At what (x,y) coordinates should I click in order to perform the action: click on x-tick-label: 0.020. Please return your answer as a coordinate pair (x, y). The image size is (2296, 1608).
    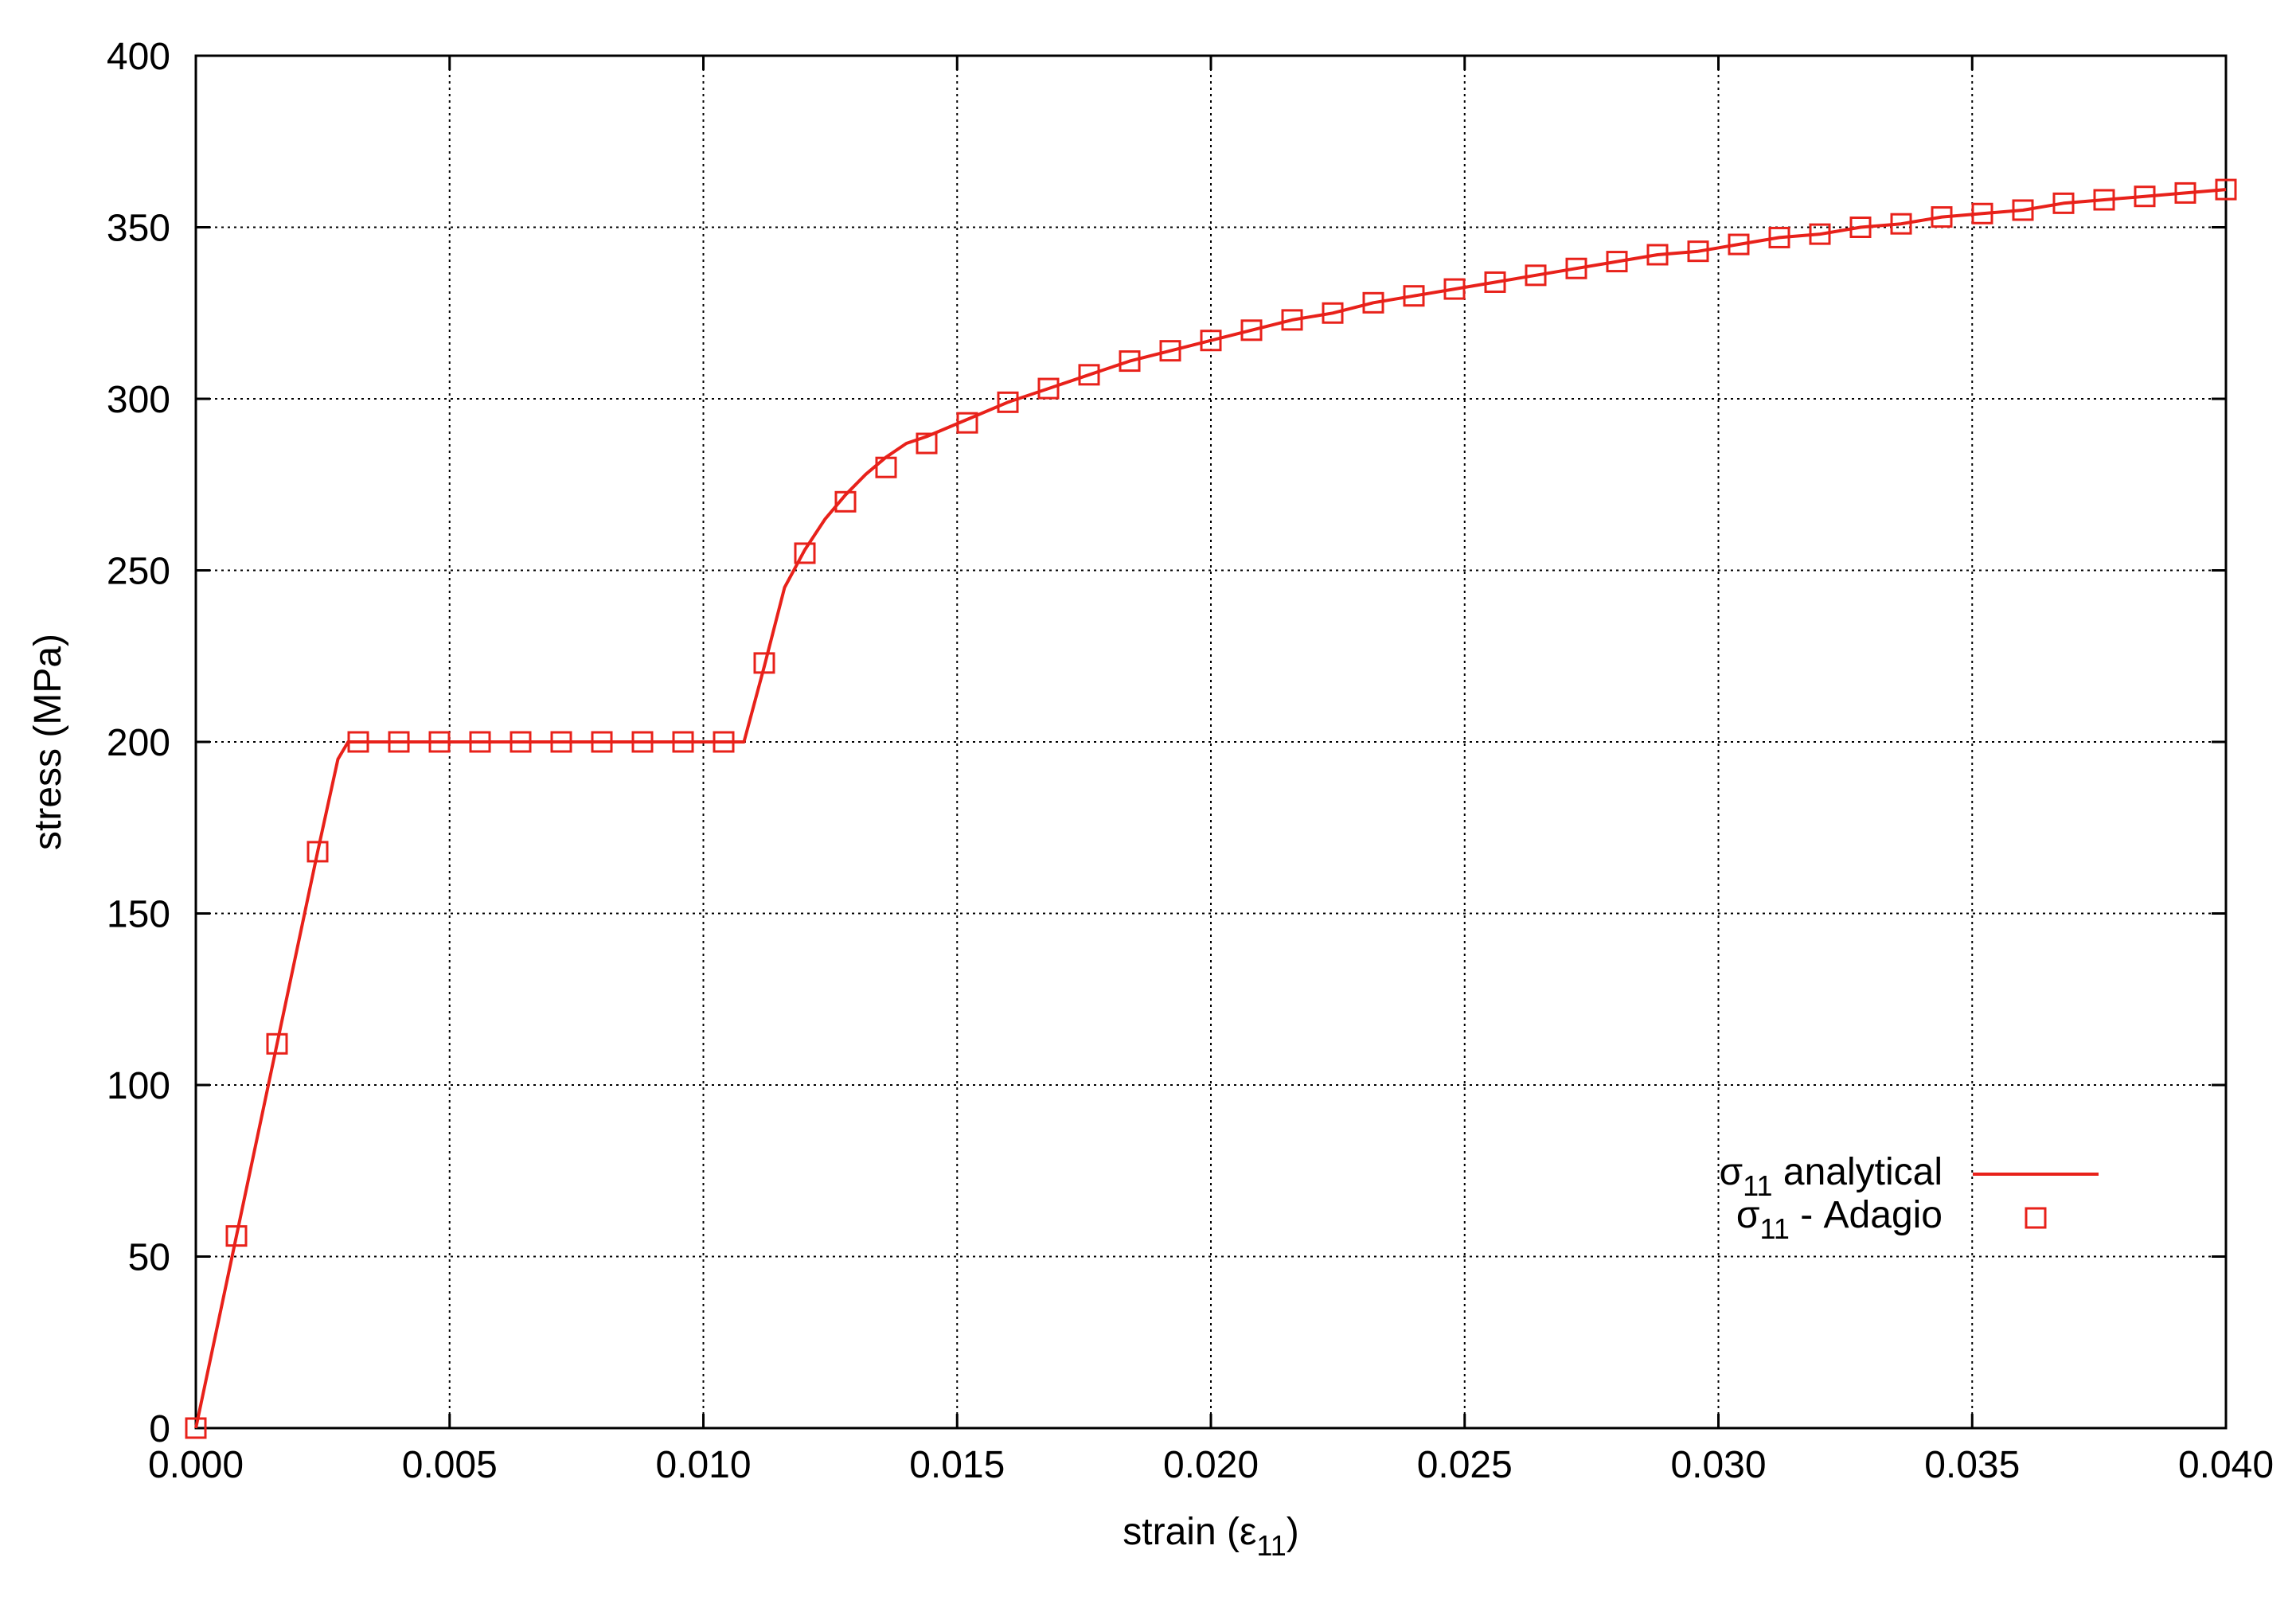
    Looking at the image, I should click on (1211, 1465).